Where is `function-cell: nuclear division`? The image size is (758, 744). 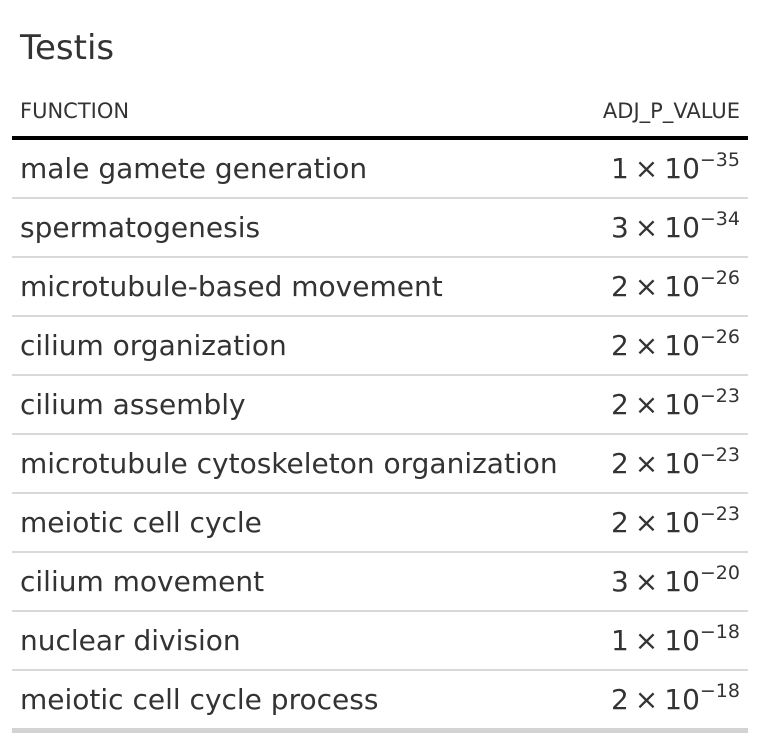 function-cell: nuclear division is located at coordinates (292, 641).